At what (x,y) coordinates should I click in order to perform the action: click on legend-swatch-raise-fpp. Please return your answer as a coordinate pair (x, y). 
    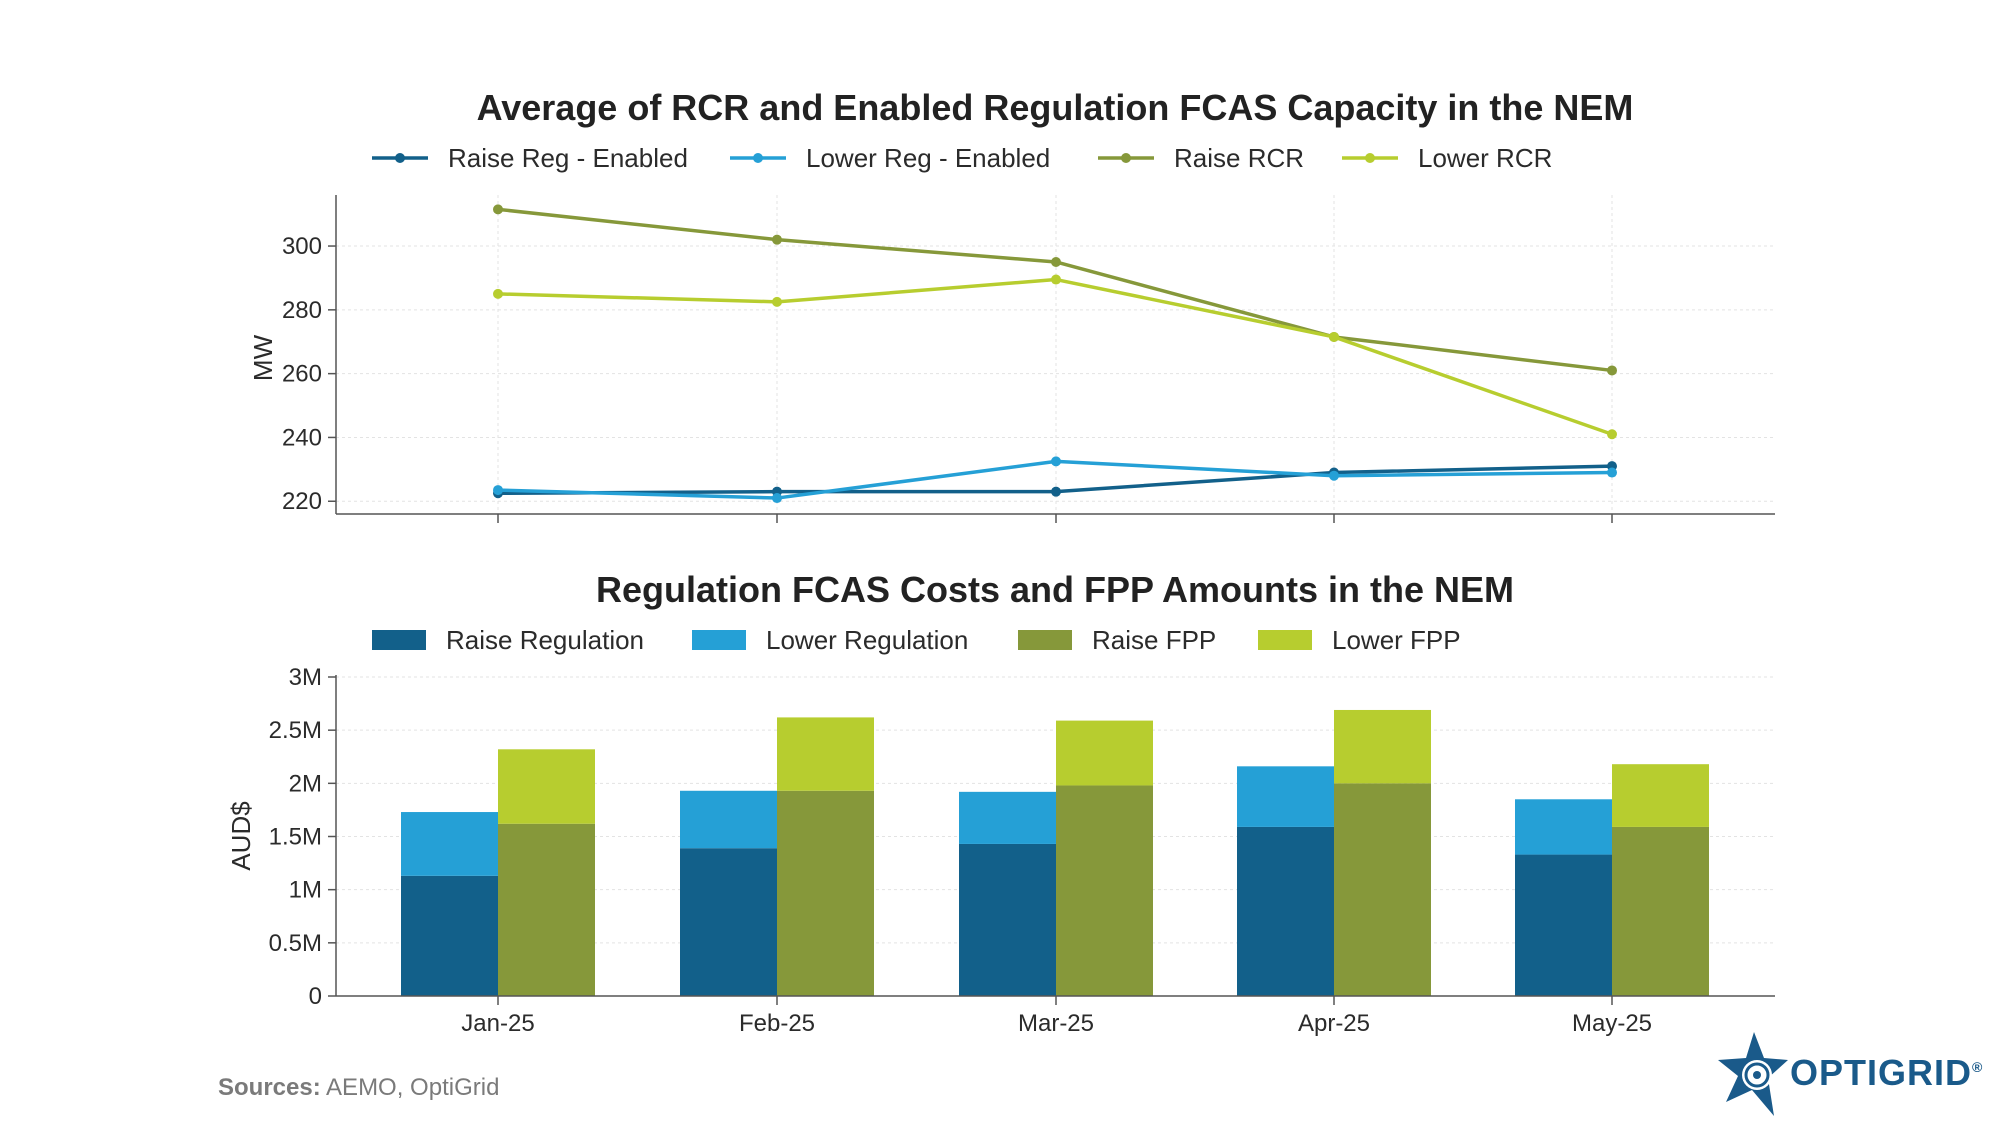
    Looking at the image, I should click on (1045, 640).